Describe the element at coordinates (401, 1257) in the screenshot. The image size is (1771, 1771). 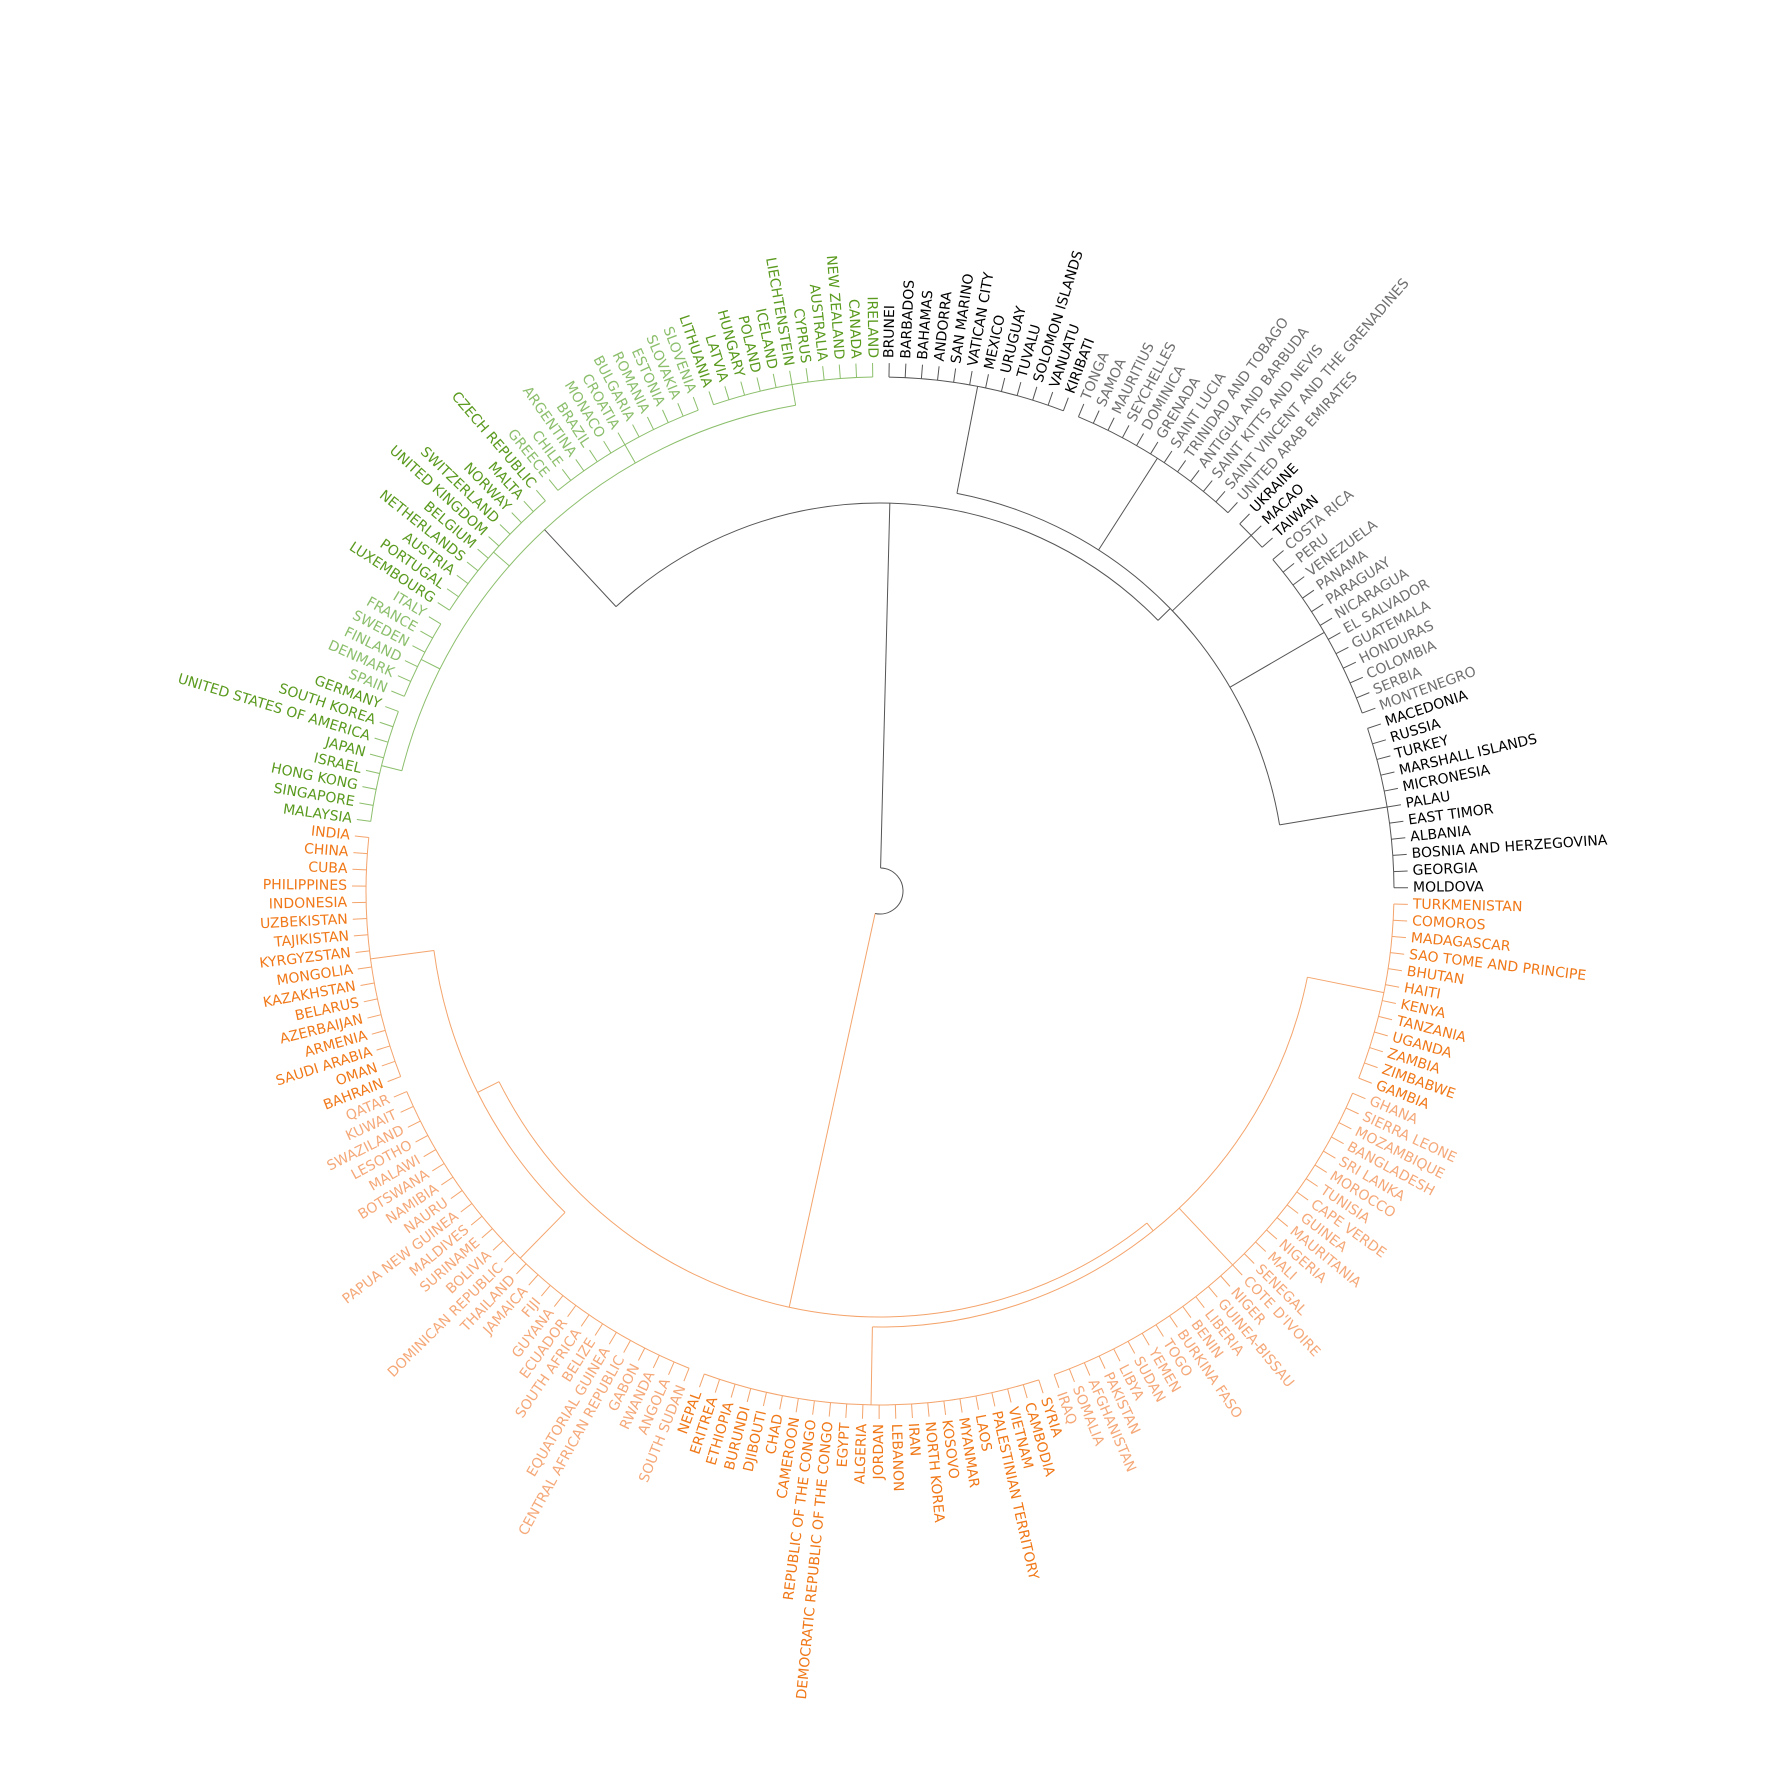
I see `leaf-label: PAPUA NEW GUINEA` at that location.